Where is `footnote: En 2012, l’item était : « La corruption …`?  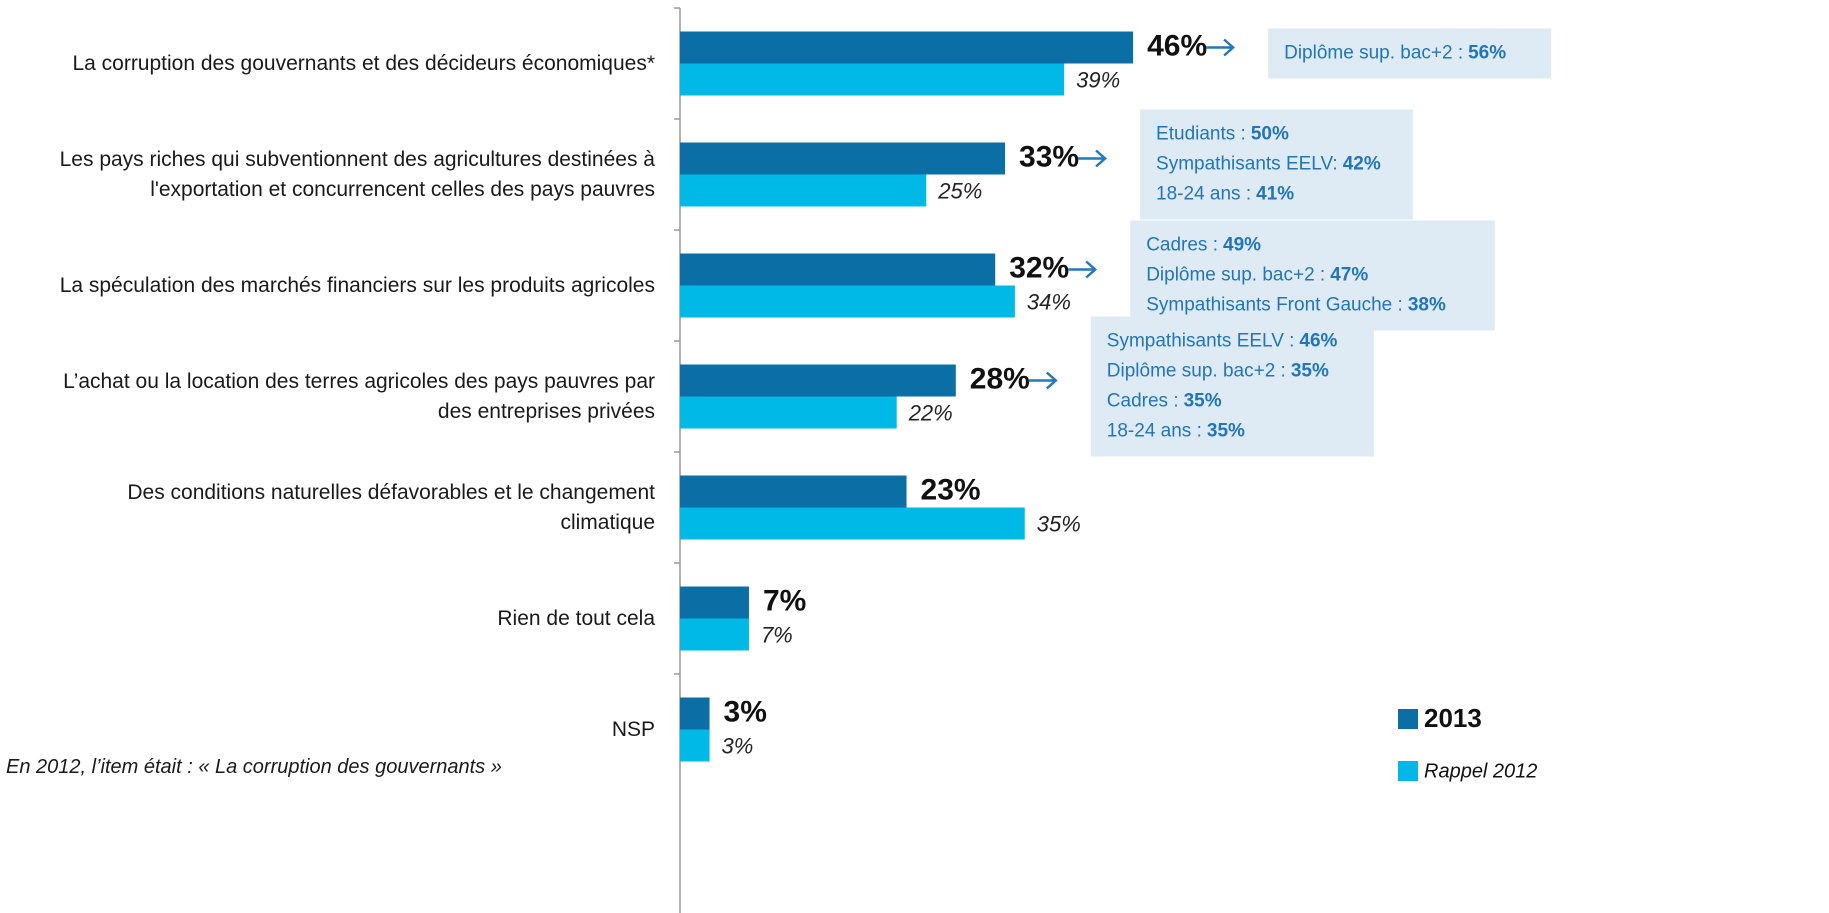 footnote: En 2012, l’item était : « La corruption … is located at coordinates (254, 767).